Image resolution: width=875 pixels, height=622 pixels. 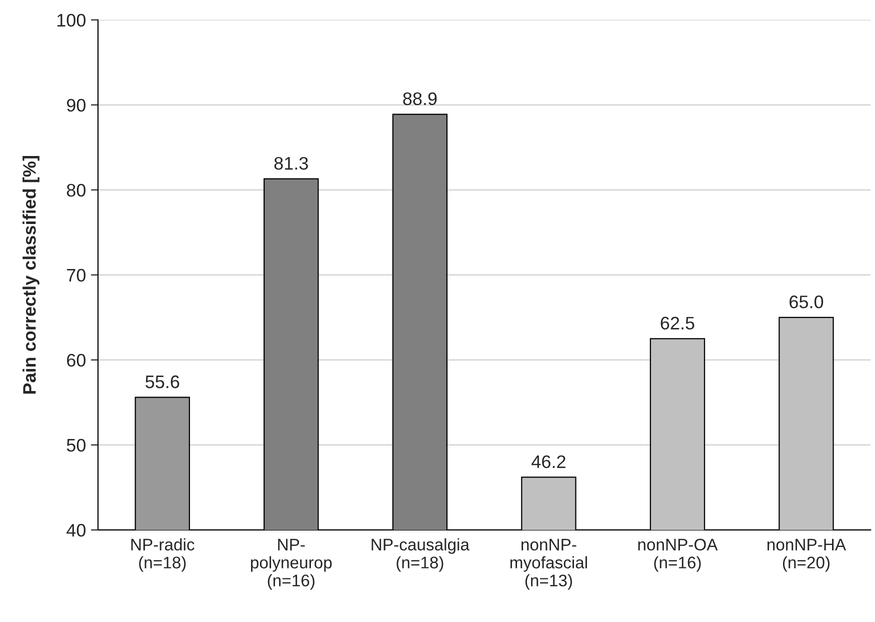 What do you see at coordinates (76, 190) in the screenshot?
I see `y-tick-label: 80` at bounding box center [76, 190].